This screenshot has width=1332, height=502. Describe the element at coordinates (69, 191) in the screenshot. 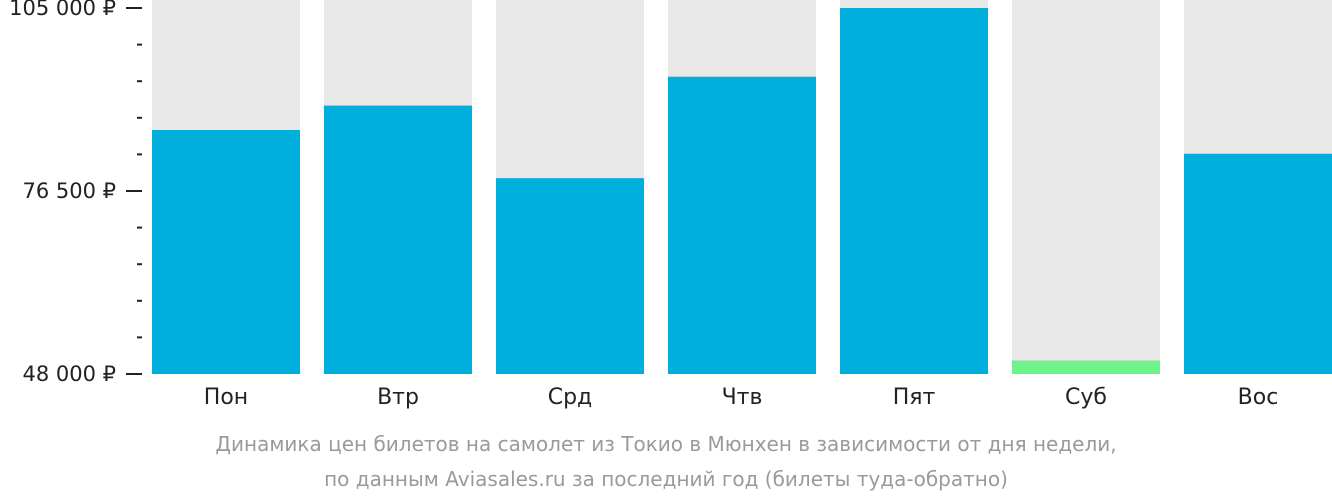

I see `y-tick-label: 76 500 ₽` at that location.